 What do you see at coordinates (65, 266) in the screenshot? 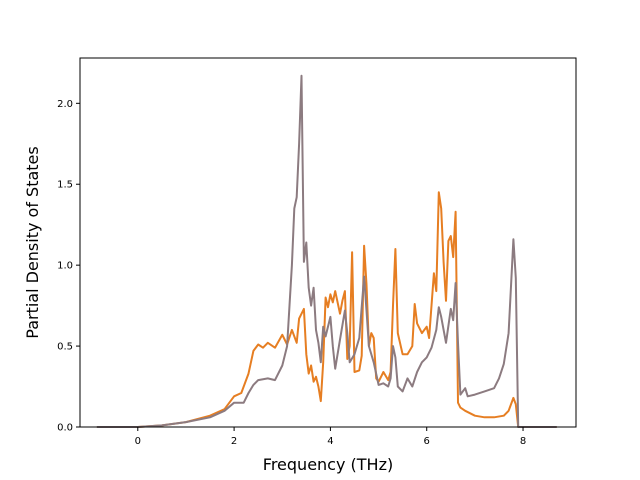
I see `y-tick-label: 1.0` at bounding box center [65, 266].